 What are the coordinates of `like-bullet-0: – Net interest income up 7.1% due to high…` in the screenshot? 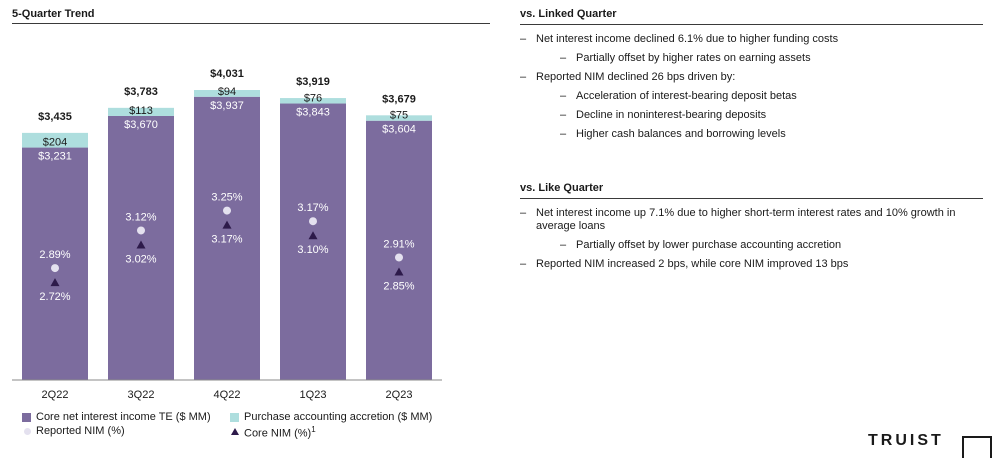 It's located at (750, 220).